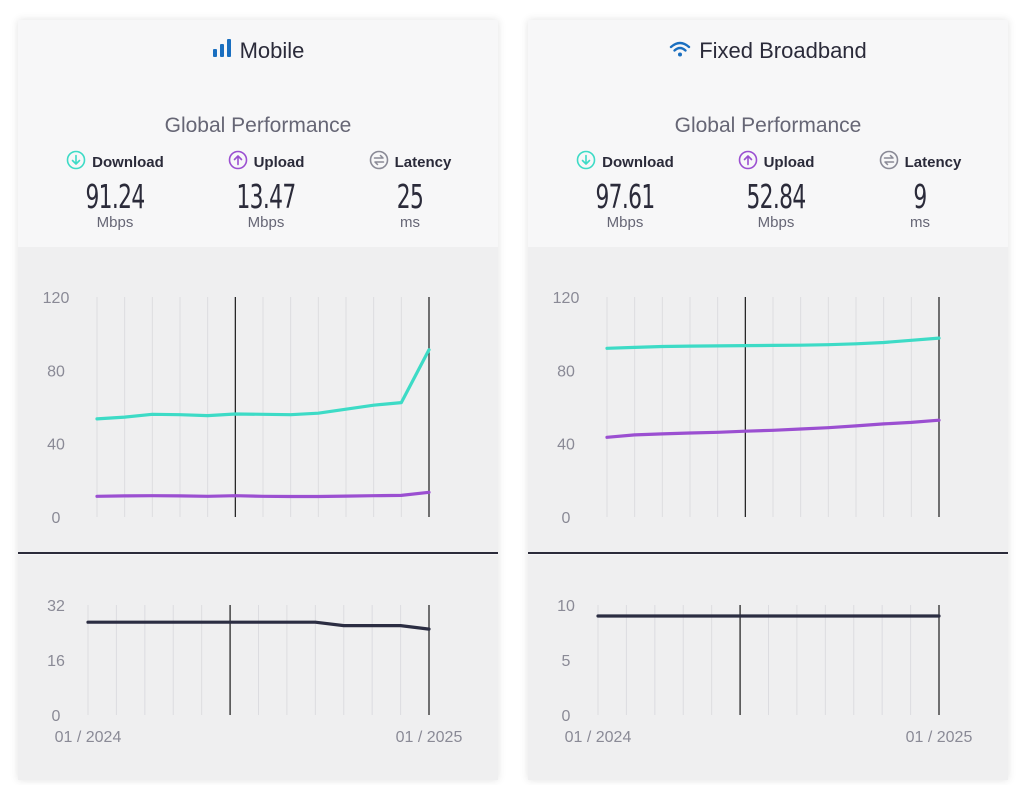 The image size is (1024, 785). I want to click on latency-value: 25, so click(410, 196).